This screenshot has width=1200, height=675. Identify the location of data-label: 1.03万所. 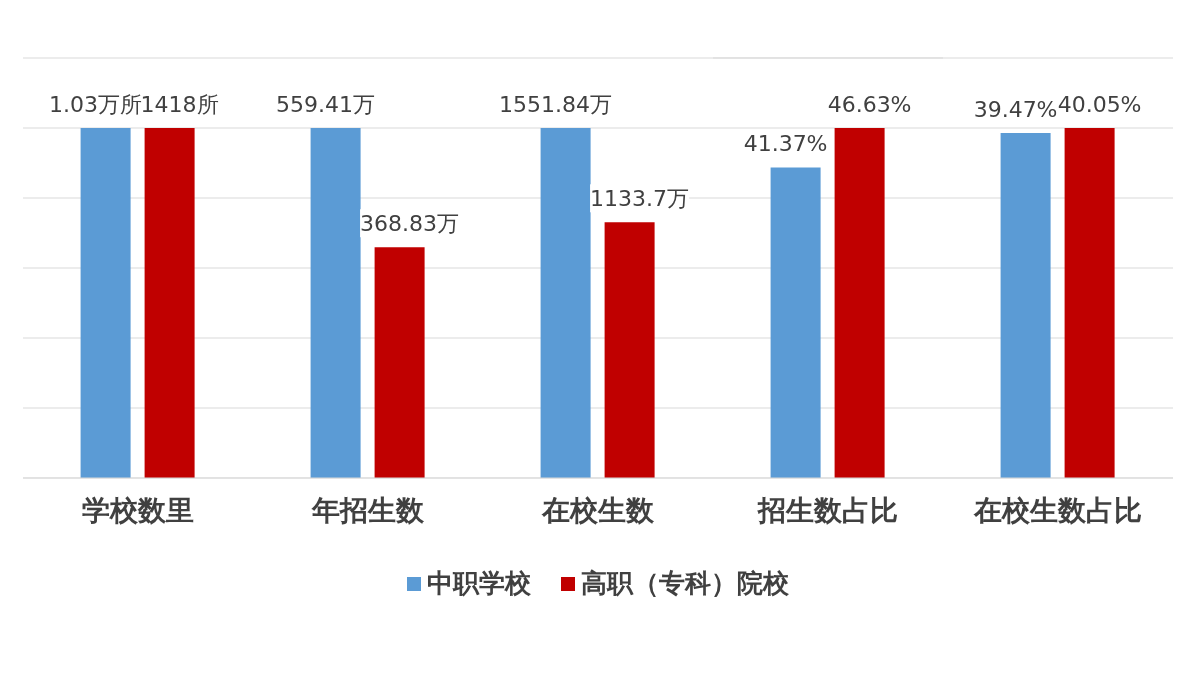
(96, 104).